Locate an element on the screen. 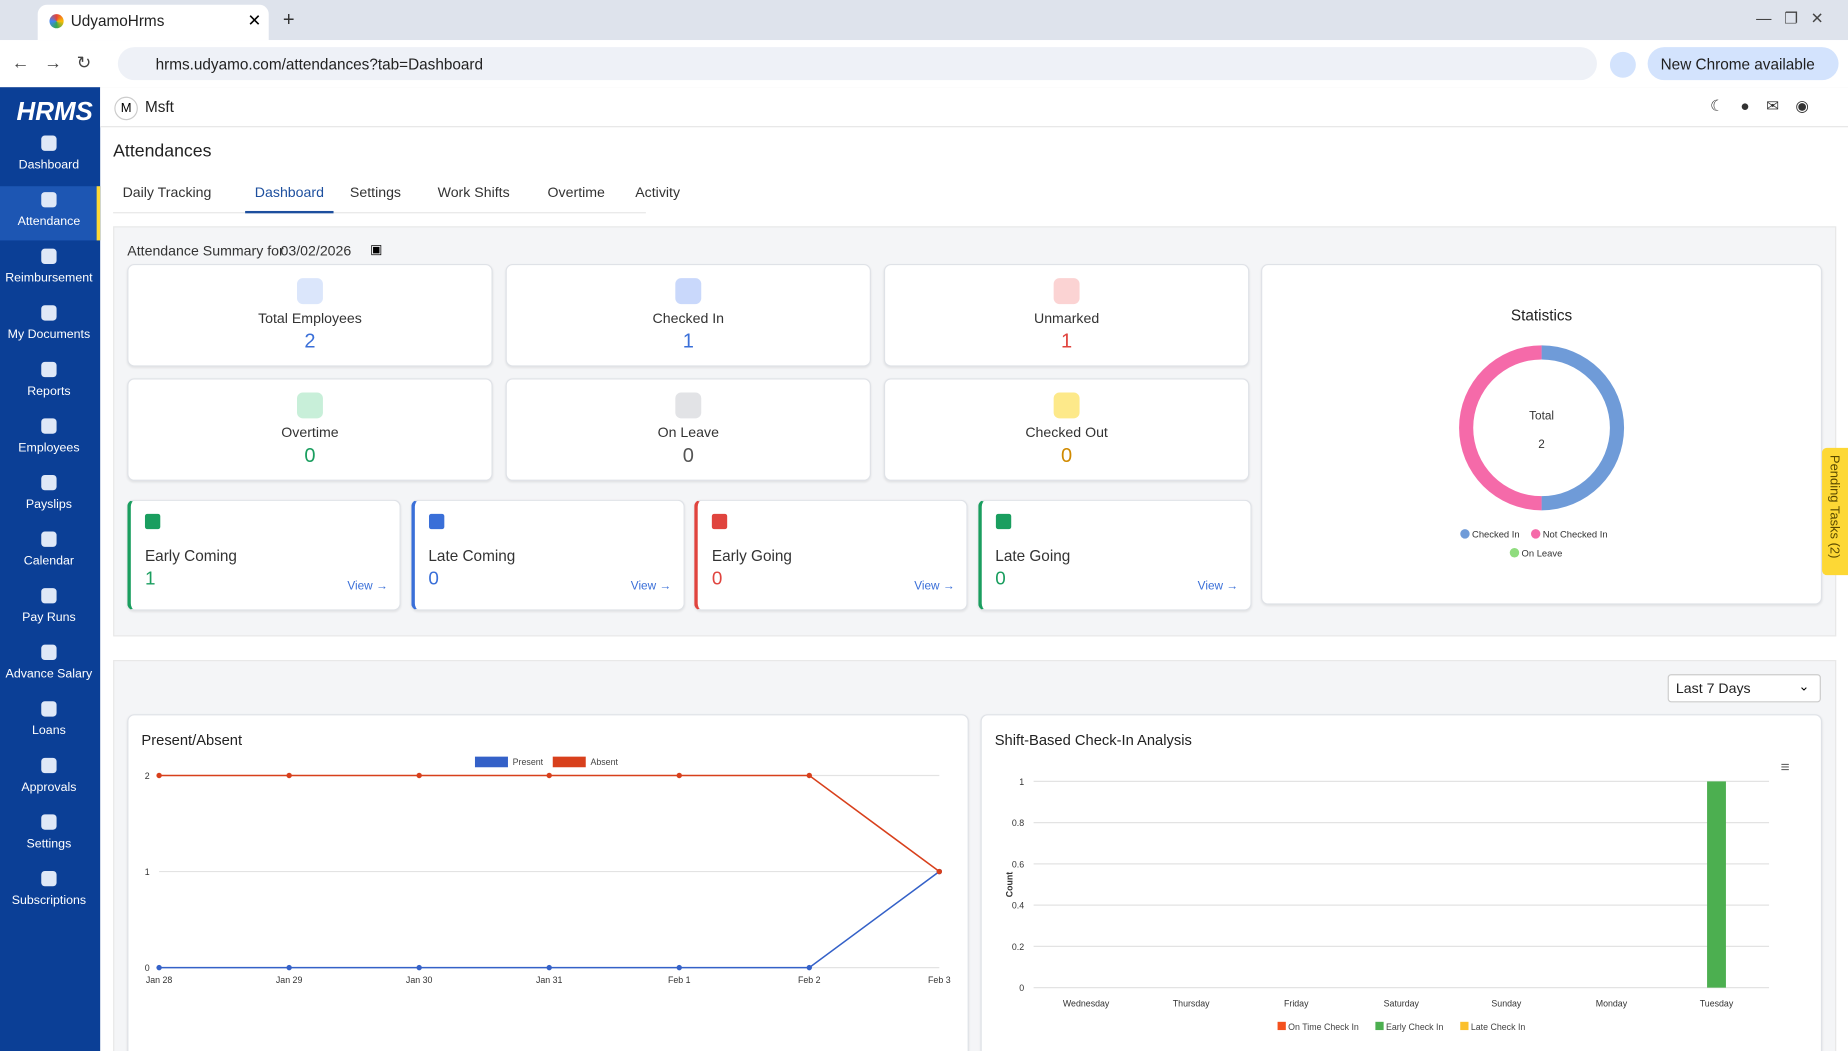  nav-item: My Documents is located at coordinates (50, 326).